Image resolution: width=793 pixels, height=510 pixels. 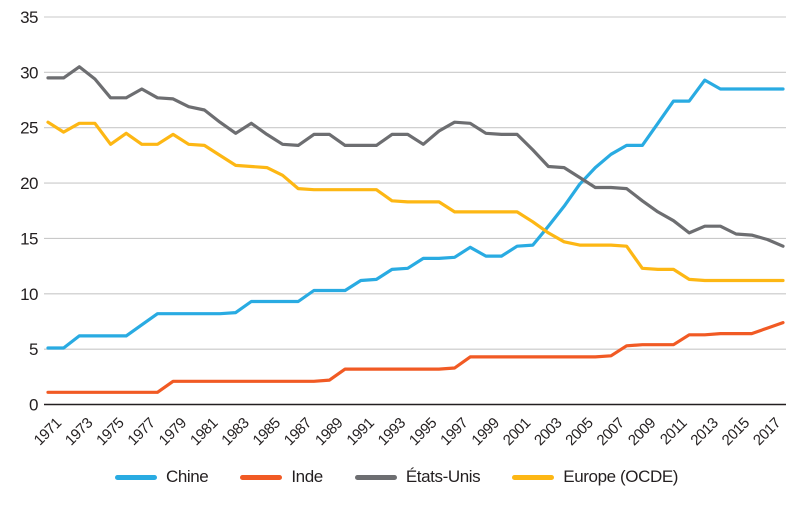 I want to click on x-axis-label: 1985, so click(x=267, y=432).